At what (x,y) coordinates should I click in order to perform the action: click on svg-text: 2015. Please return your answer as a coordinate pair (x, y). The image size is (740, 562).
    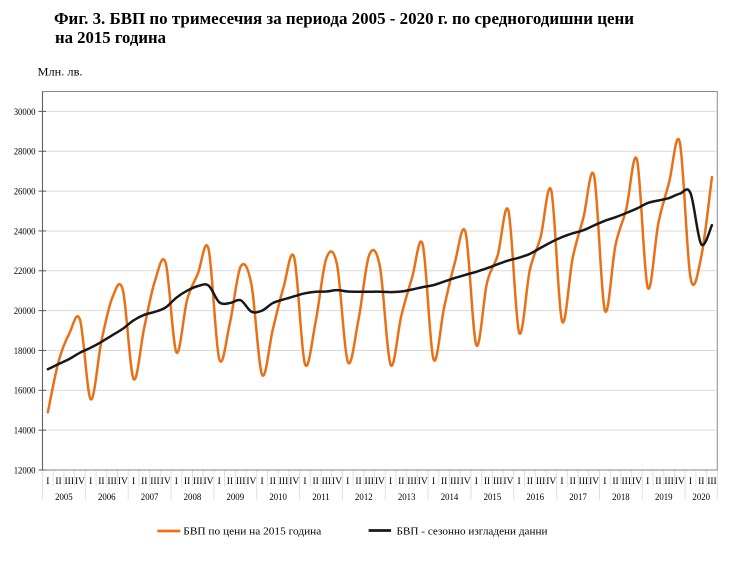
    Looking at the image, I should click on (493, 498).